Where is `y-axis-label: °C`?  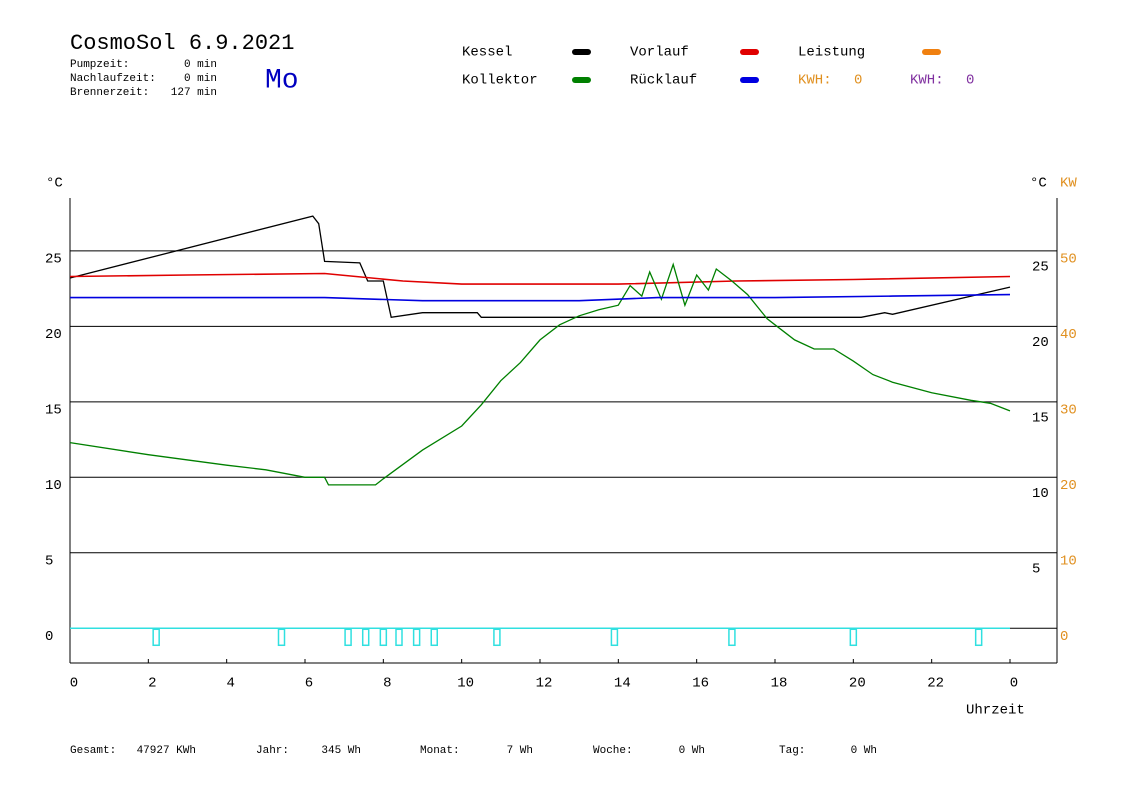
y-axis-label: °C is located at coordinates (54, 184).